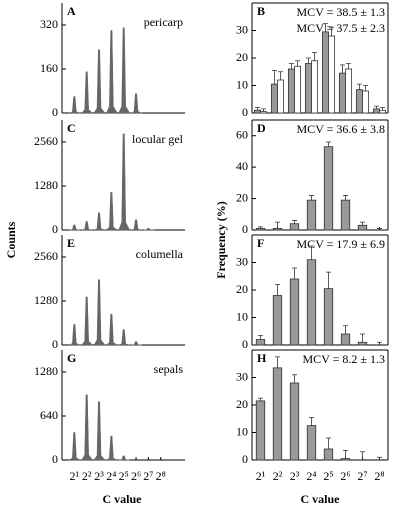 This screenshot has width=400, height=512. I want to click on annotation: pericarp, so click(163, 22).